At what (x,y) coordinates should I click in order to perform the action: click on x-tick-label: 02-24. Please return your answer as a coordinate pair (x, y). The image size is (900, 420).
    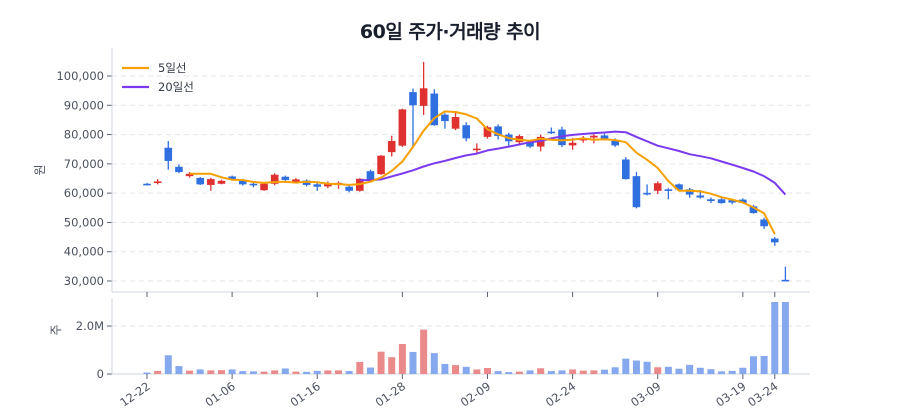
    Looking at the image, I should click on (560, 394).